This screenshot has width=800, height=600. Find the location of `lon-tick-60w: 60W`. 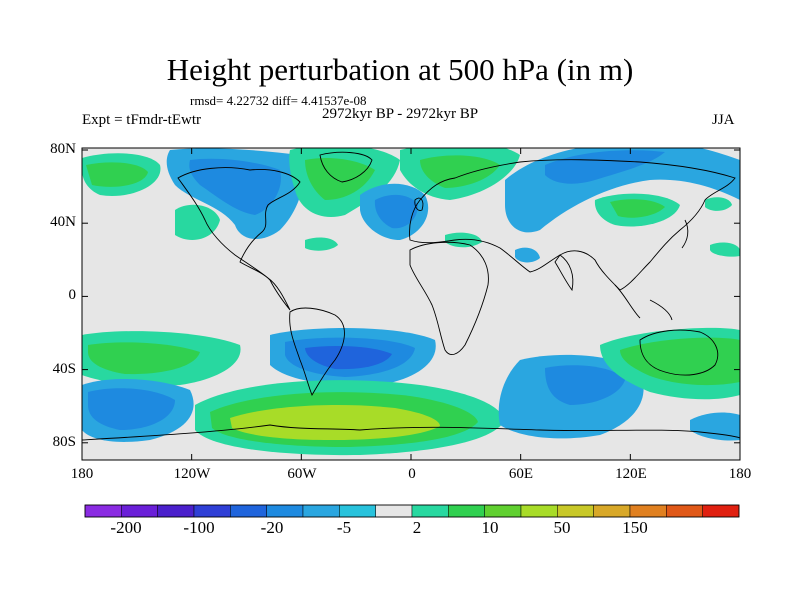

lon-tick-60w: 60W is located at coordinates (302, 474).